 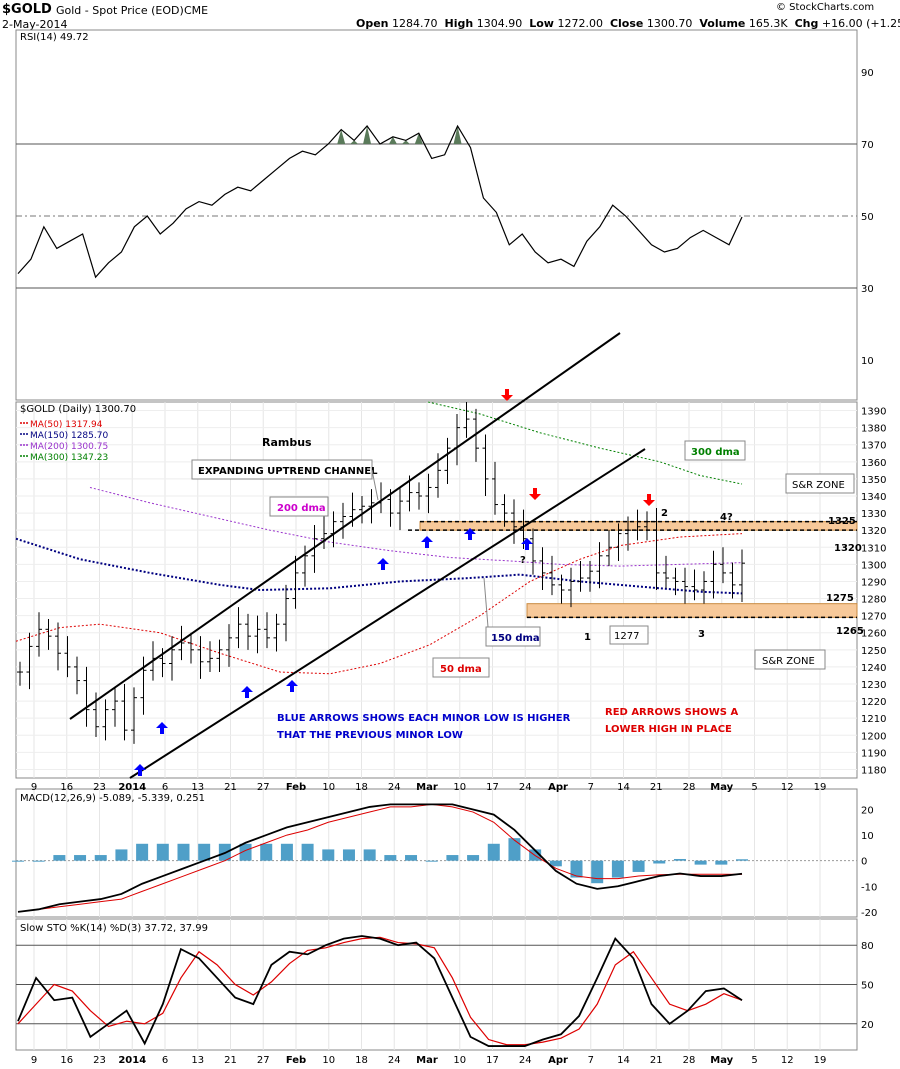 I want to click on x-tick-label: 7, so click(x=591, y=1060).